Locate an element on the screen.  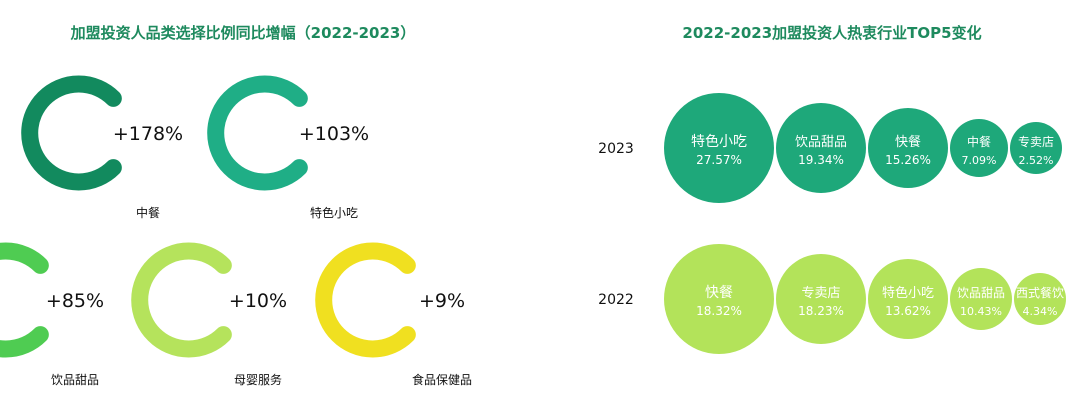
bubble-value-label: 18.32% is located at coordinates (719, 311).